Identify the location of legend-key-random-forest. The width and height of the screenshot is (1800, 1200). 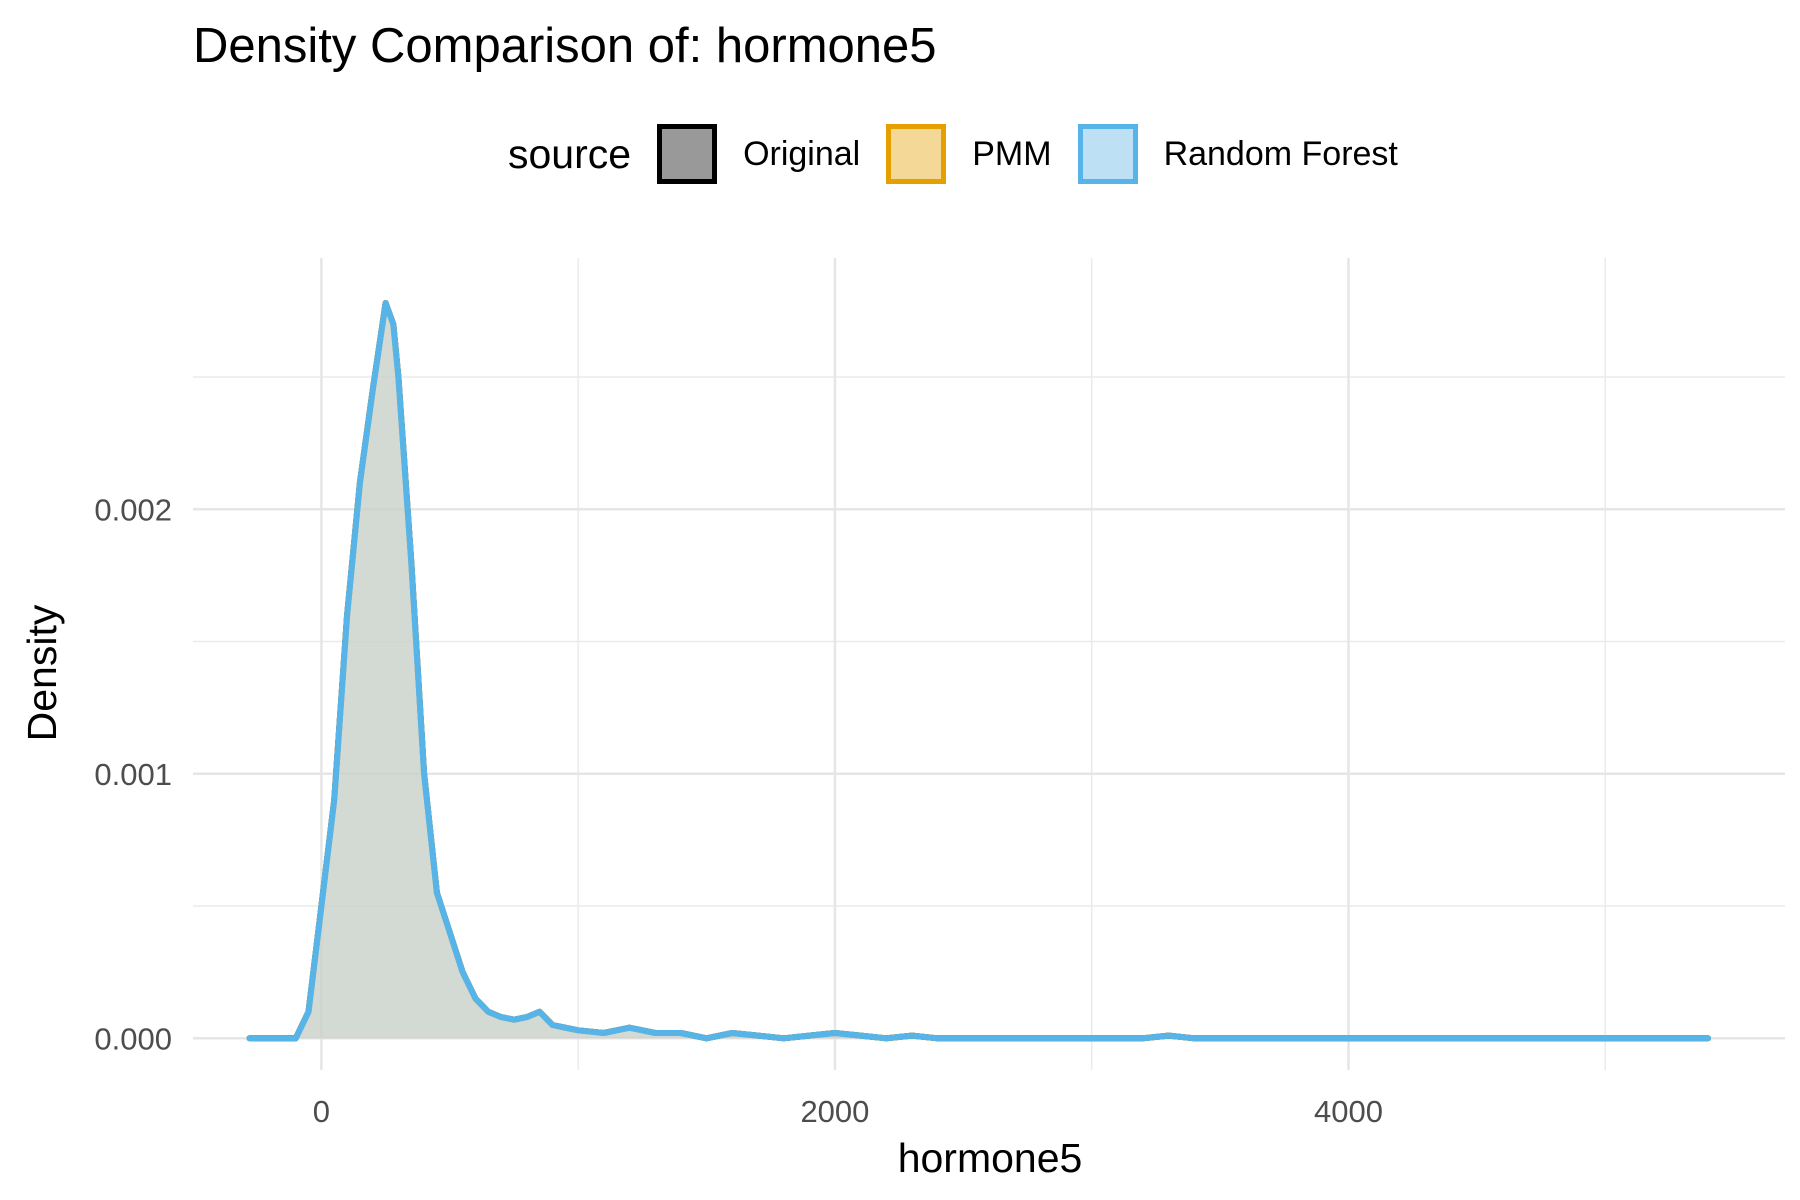
(1107, 154).